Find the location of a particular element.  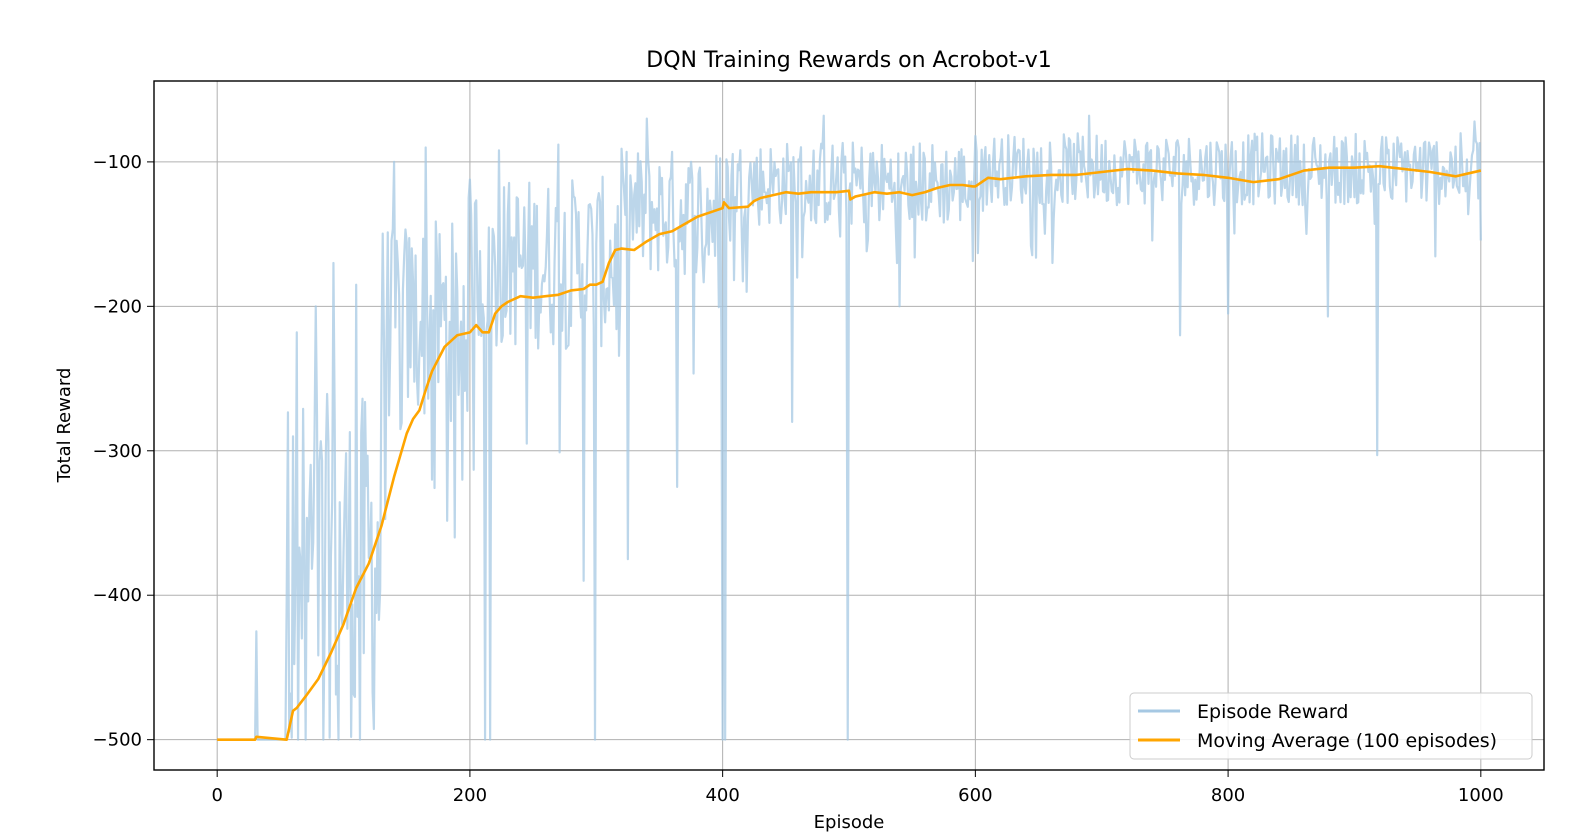

x-tick-label: 800 is located at coordinates (1228, 795).